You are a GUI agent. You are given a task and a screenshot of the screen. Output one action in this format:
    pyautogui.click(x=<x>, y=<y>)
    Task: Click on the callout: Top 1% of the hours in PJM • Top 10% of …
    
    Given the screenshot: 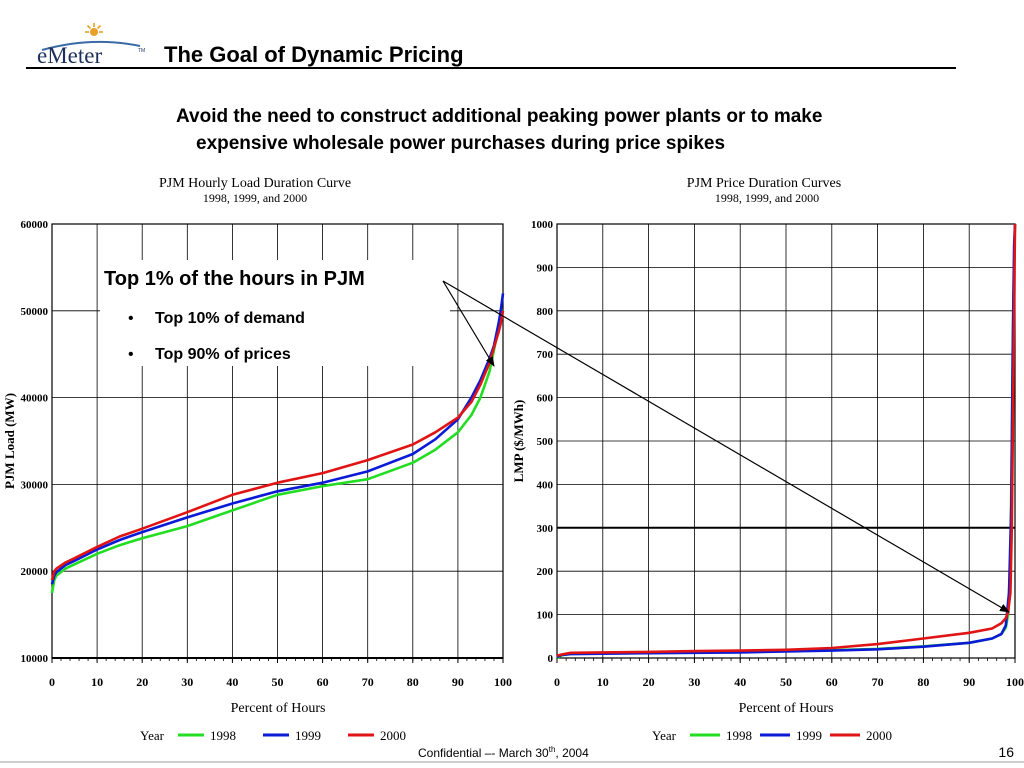 What is the action you would take?
    pyautogui.click(x=275, y=313)
    